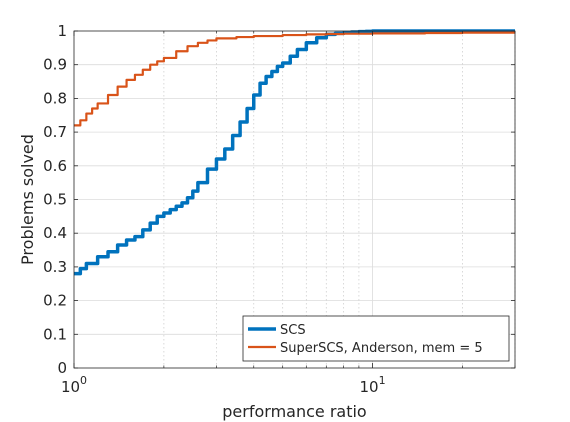 This screenshot has height=422, width=570. Describe the element at coordinates (55, 166) in the screenshot. I see `y-tick-label: 0.6` at that location.